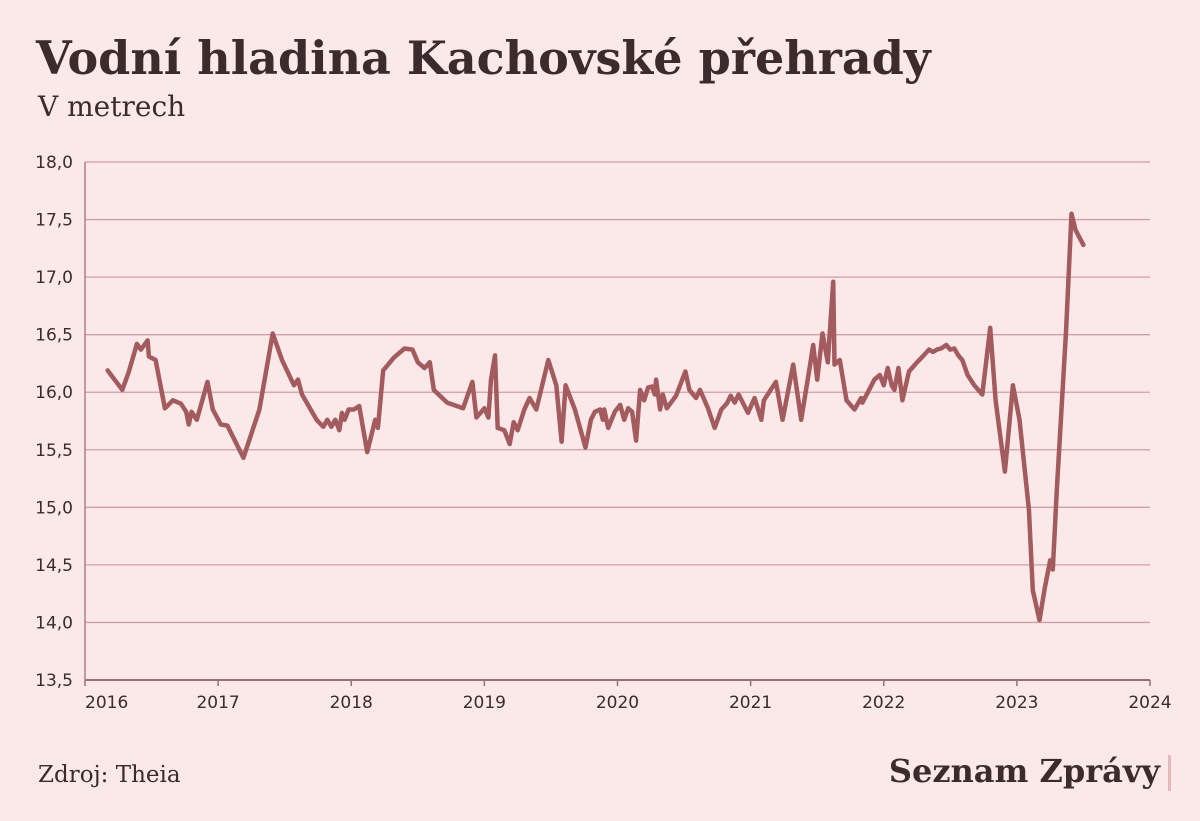 The image size is (1200, 821). Describe the element at coordinates (483, 58) in the screenshot. I see `chart-title: Vodní hladina Kachovské přehrady` at that location.